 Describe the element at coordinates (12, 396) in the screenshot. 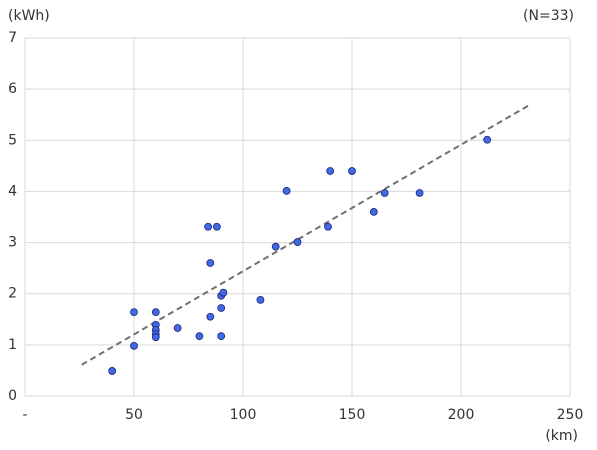

I see `y-tick-label: 0` at that location.